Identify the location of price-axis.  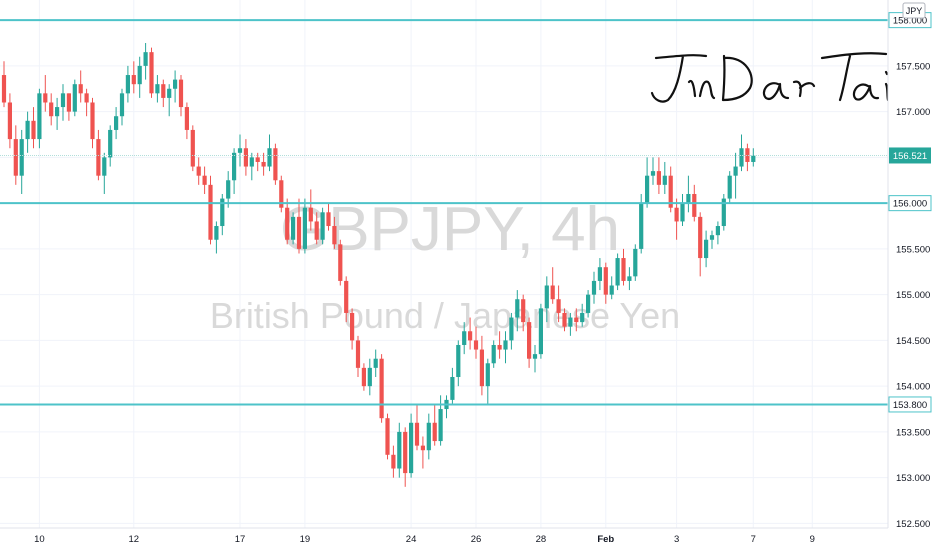
(909, 264).